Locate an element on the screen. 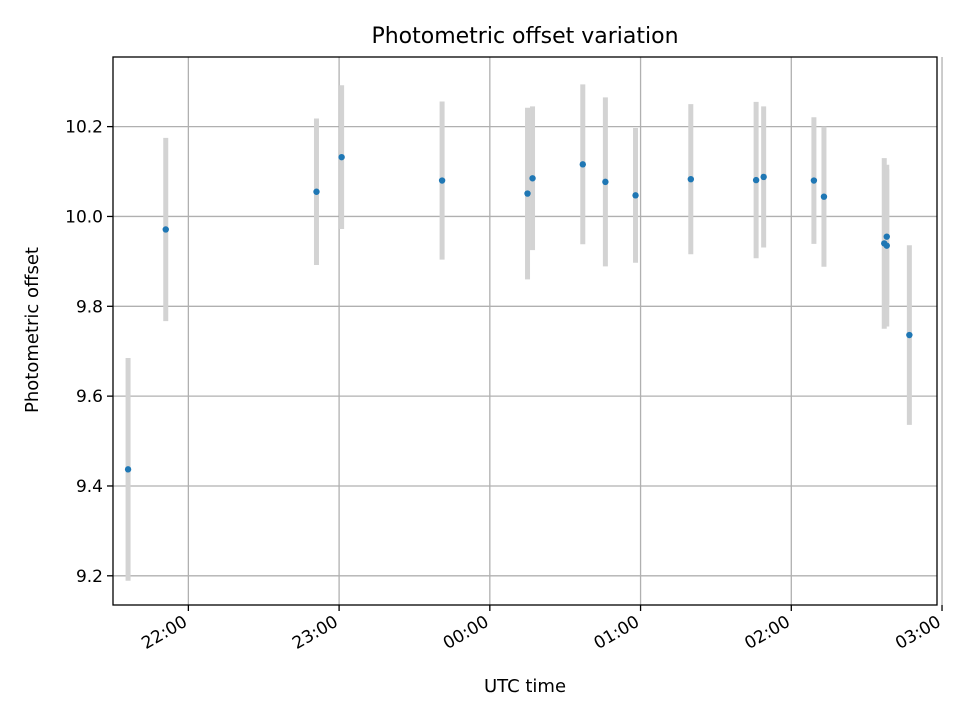 The width and height of the screenshot is (960, 720). chart-title: Photometric offset variation is located at coordinates (524, 36).